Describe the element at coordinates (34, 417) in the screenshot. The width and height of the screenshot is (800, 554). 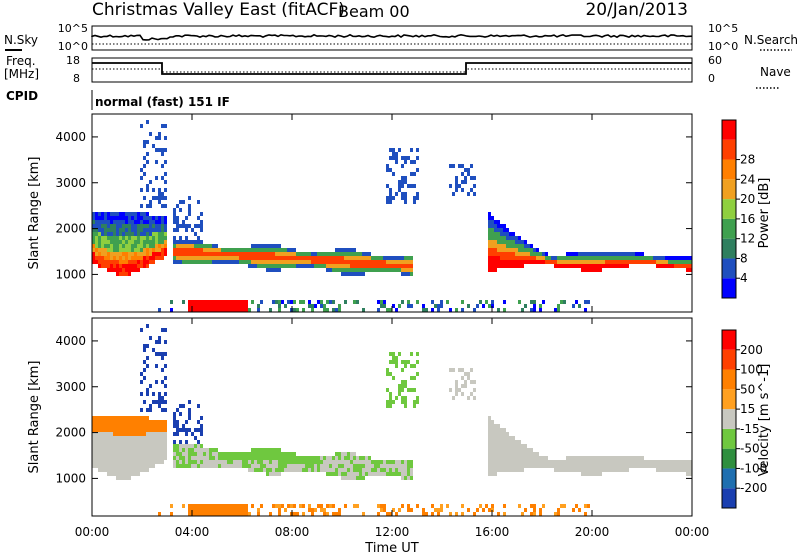
I see `velocity-ylabel: Slant Range [km]` at that location.